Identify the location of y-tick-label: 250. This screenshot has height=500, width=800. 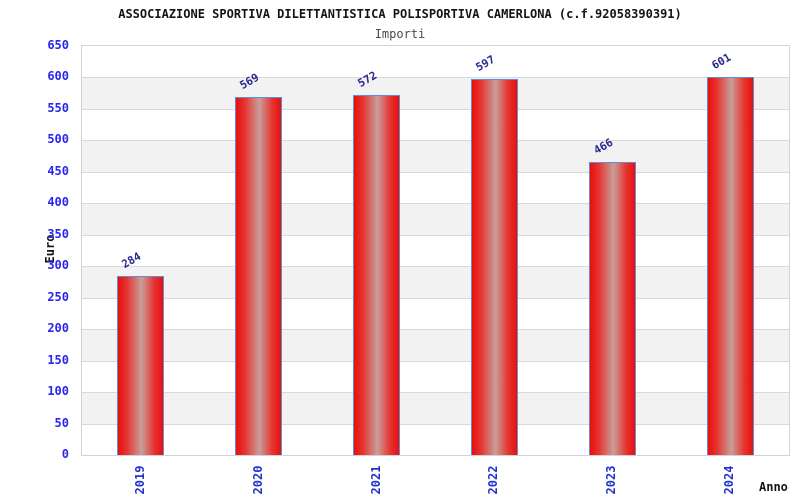
(58, 296).